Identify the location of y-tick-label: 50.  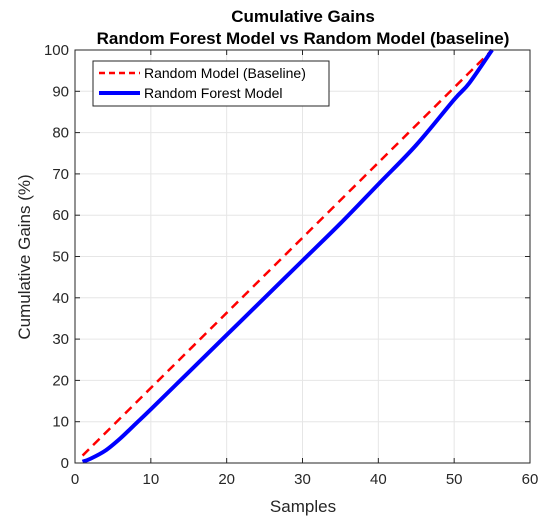
(60, 257).